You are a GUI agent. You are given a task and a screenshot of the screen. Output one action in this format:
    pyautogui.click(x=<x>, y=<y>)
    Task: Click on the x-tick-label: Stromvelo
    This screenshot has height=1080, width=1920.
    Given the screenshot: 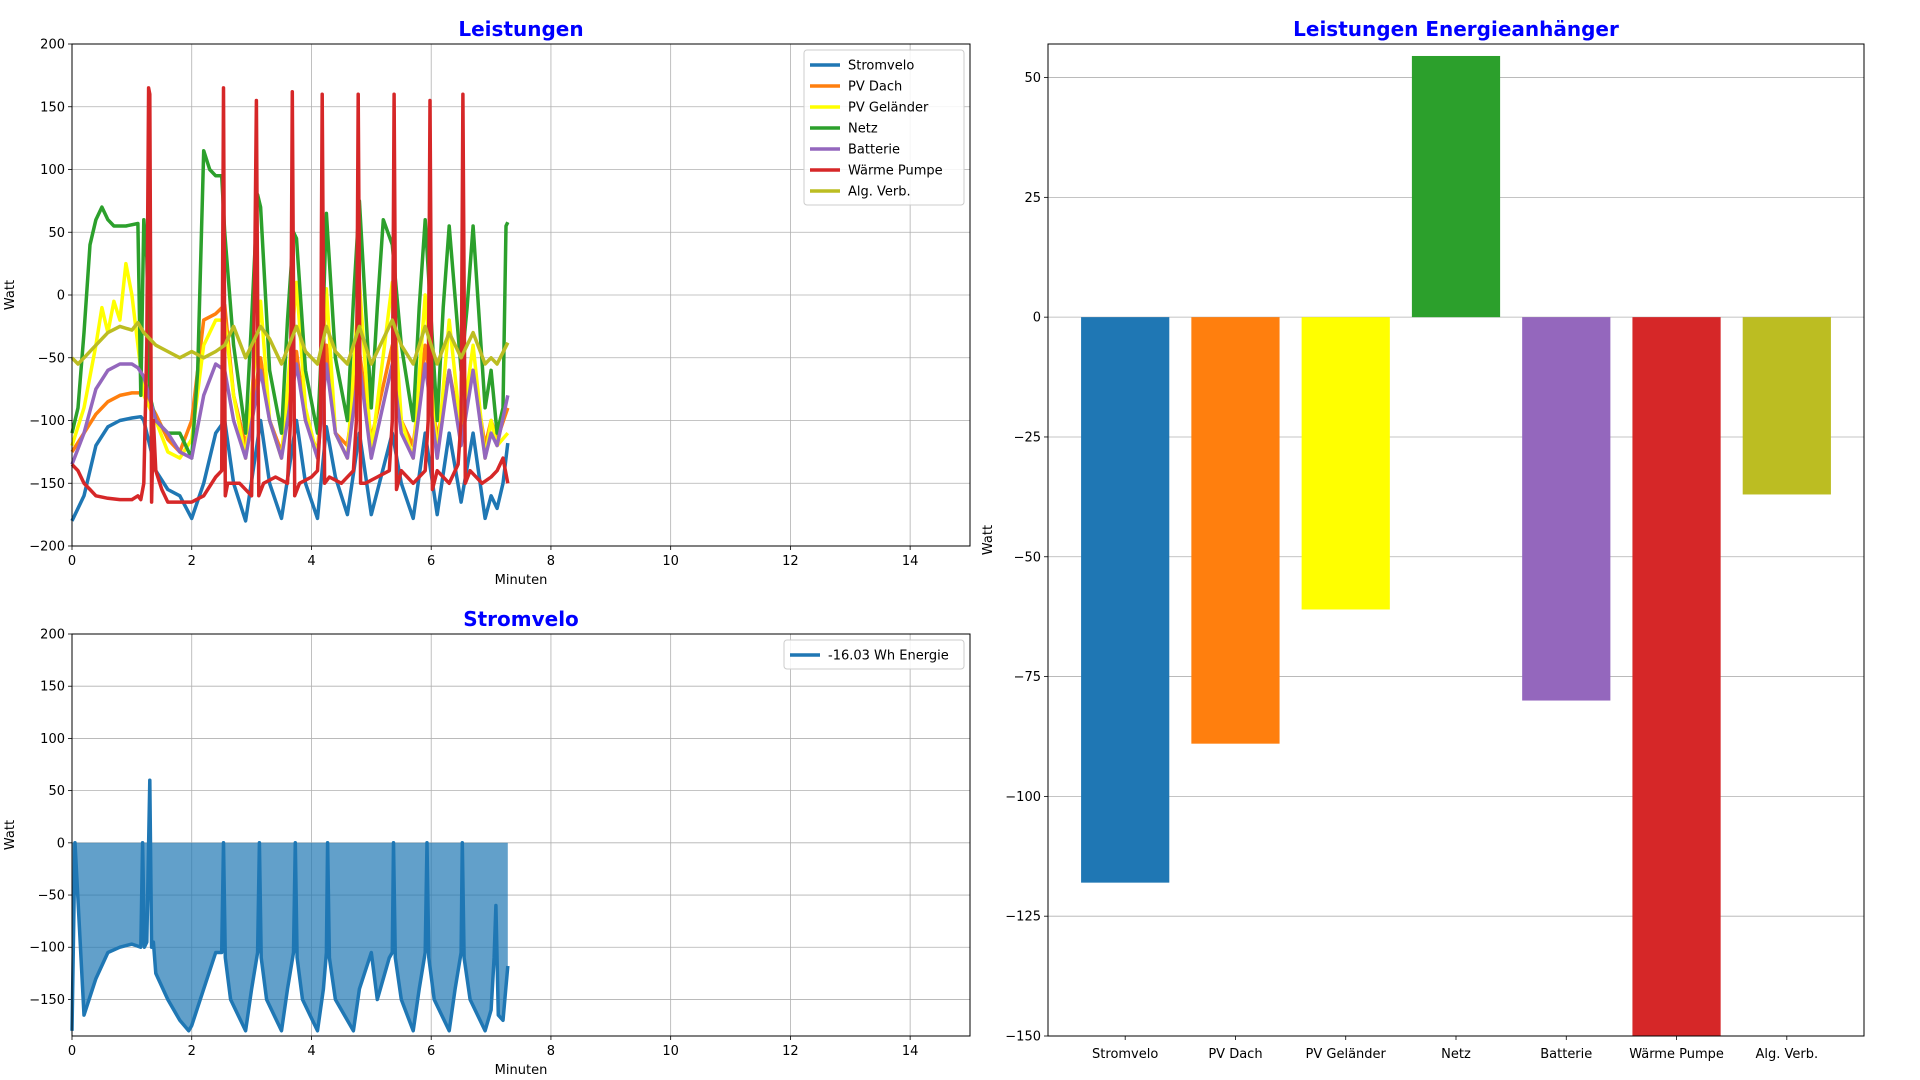 What is the action you would take?
    pyautogui.click(x=1125, y=1054)
    